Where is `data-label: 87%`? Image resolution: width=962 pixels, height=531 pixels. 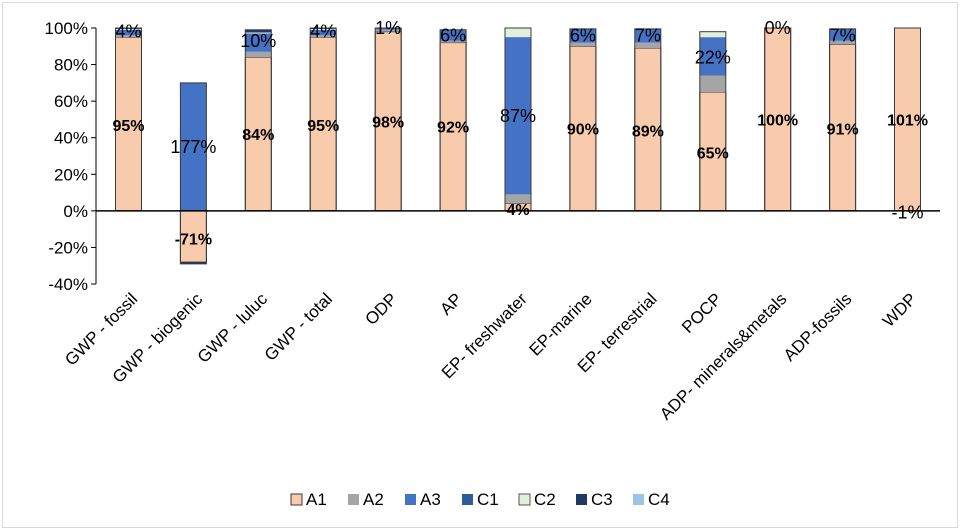 data-label: 87% is located at coordinates (518, 116).